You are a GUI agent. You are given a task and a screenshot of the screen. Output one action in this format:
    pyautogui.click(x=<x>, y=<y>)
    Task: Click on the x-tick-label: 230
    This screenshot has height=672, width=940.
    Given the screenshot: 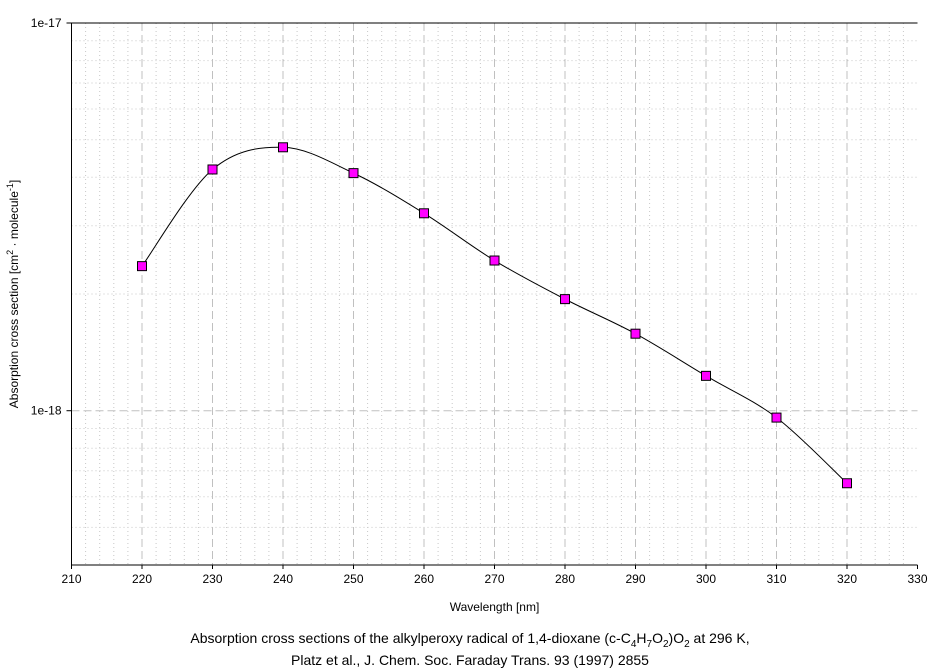 What is the action you would take?
    pyautogui.click(x=212, y=579)
    